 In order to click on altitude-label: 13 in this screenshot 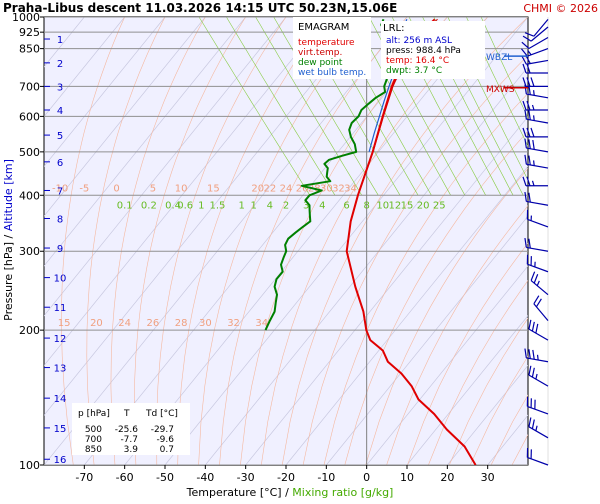, I will do `click(60, 369)`.